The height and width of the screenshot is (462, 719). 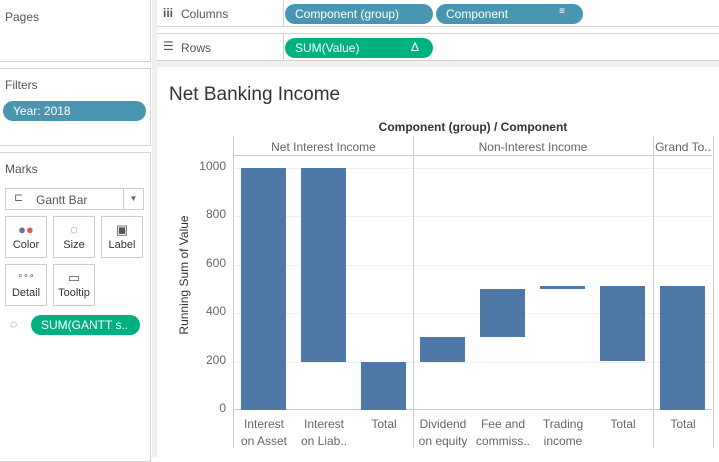 I want to click on color-label: Color, so click(x=26, y=245).